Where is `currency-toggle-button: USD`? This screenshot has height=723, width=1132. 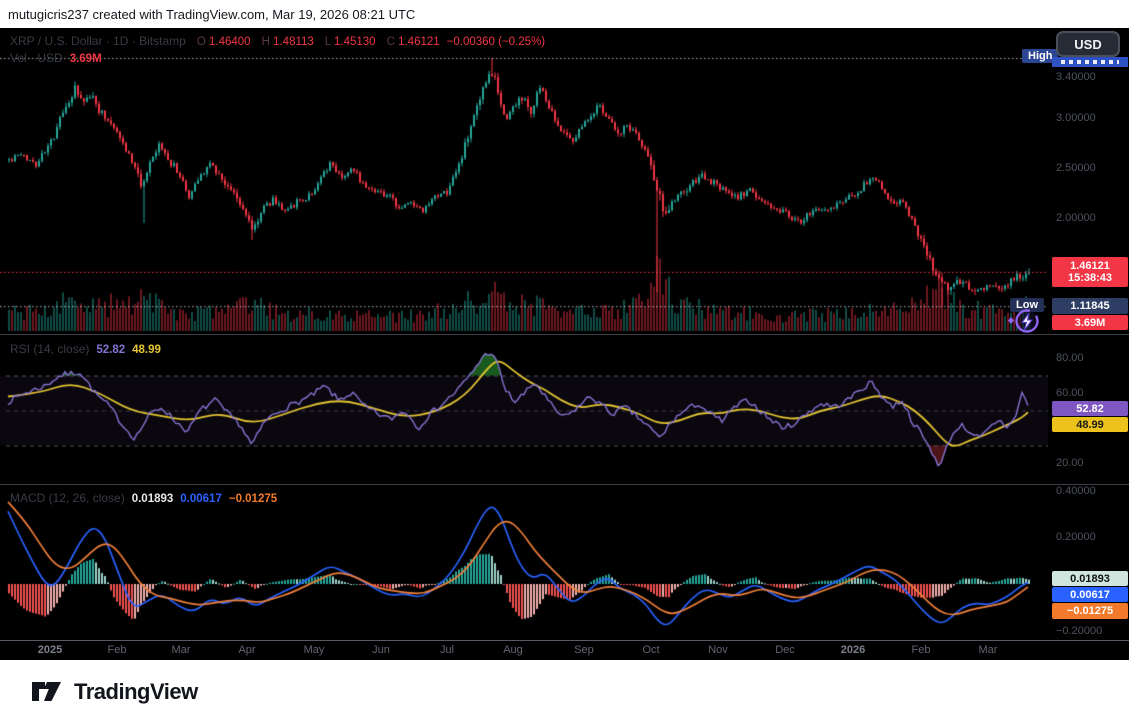 currency-toggle-button: USD is located at coordinates (1088, 44).